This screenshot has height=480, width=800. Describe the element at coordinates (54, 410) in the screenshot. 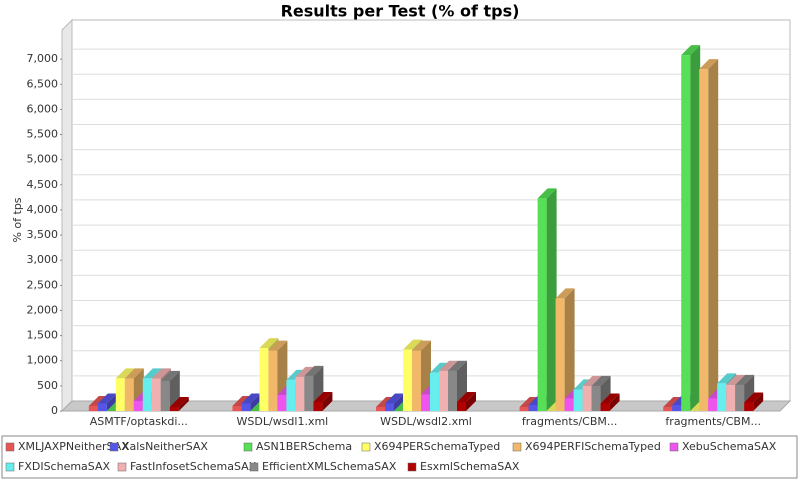

I see `y-tick-label: 0` at that location.